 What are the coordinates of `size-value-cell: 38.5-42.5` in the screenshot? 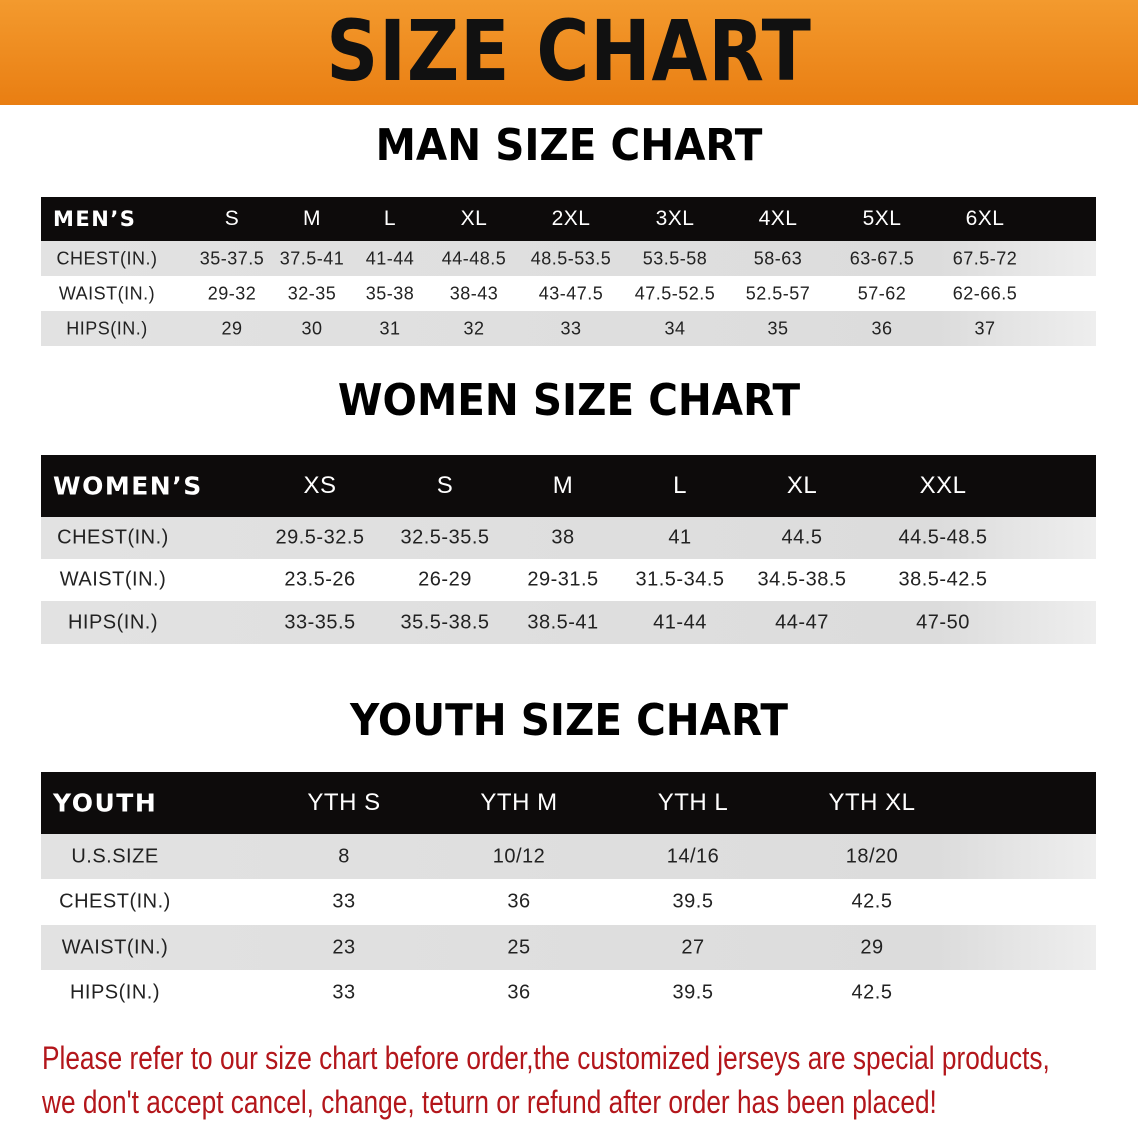 It's located at (943, 579).